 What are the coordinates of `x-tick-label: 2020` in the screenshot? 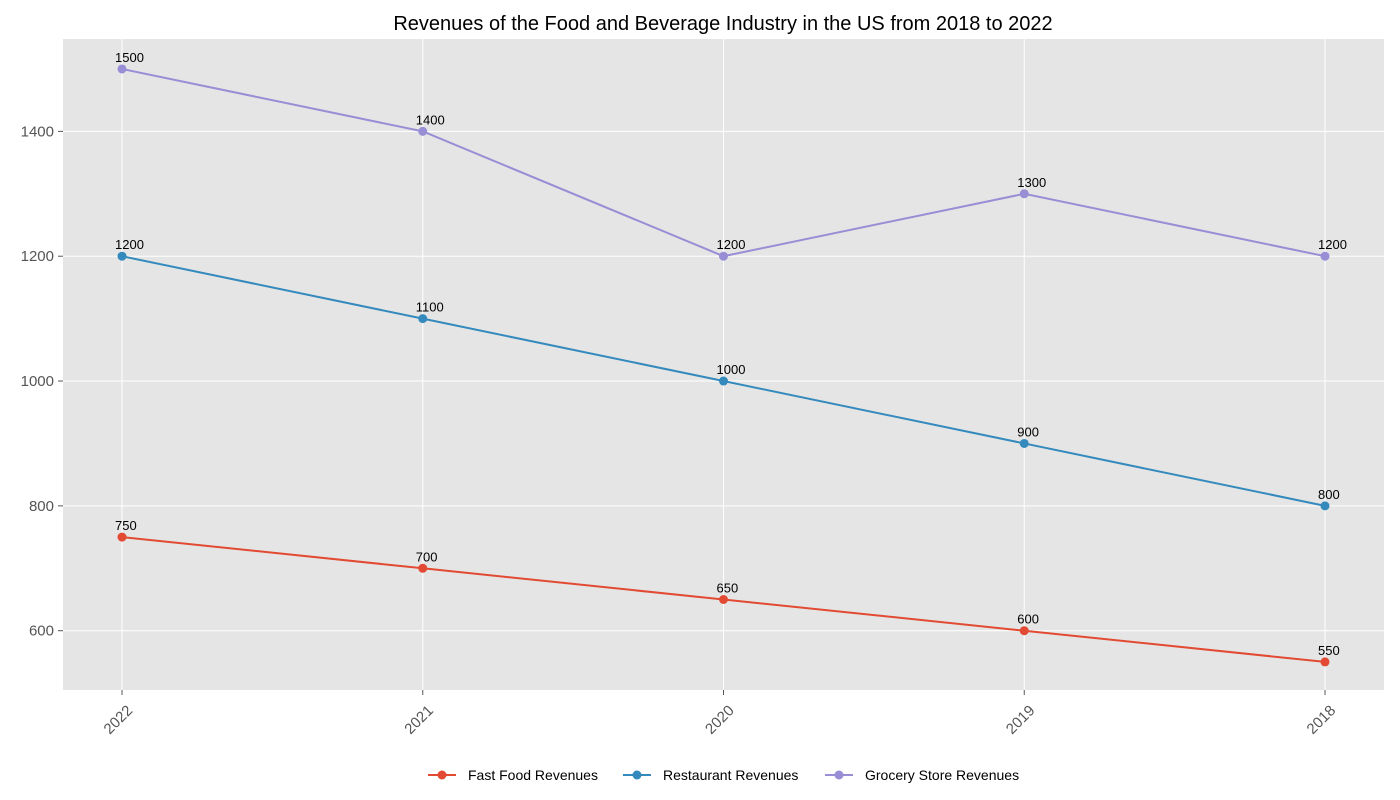 It's located at (720, 720).